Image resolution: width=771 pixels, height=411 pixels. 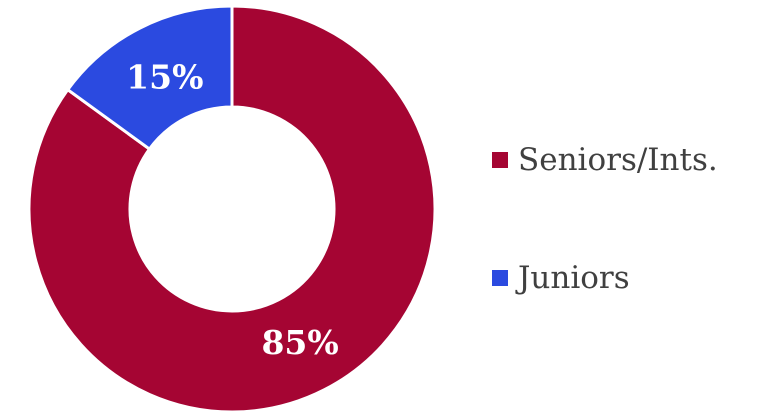 I want to click on legend-swatch-juniors, so click(x=500, y=278).